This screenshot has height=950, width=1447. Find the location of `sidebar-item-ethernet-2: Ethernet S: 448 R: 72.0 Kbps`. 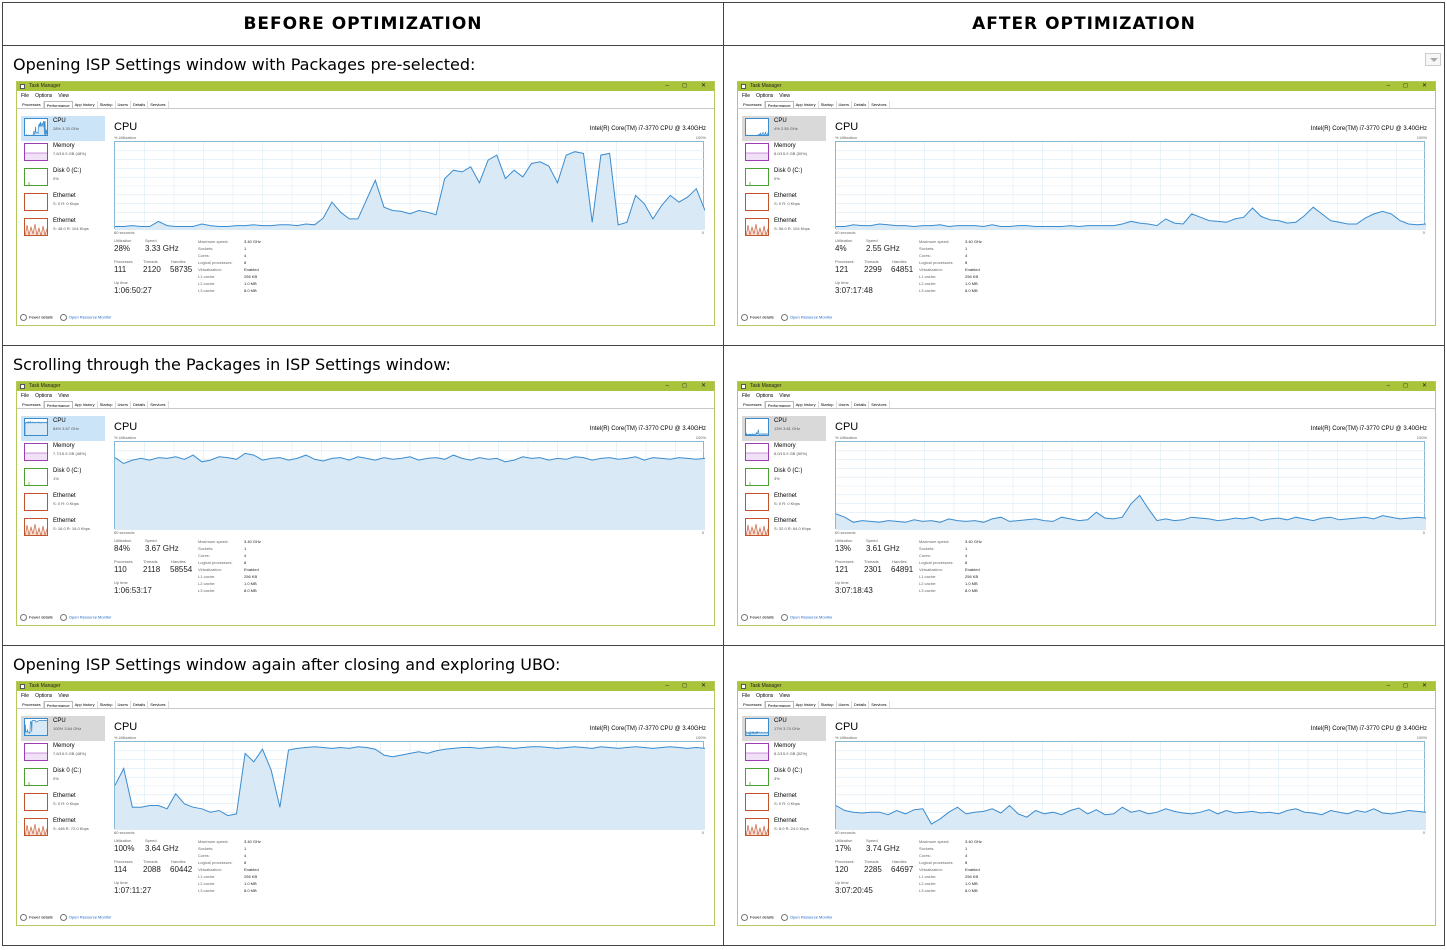

sidebar-item-ethernet-2: Ethernet S: 448 R: 72.0 Kbps is located at coordinates (63, 828).